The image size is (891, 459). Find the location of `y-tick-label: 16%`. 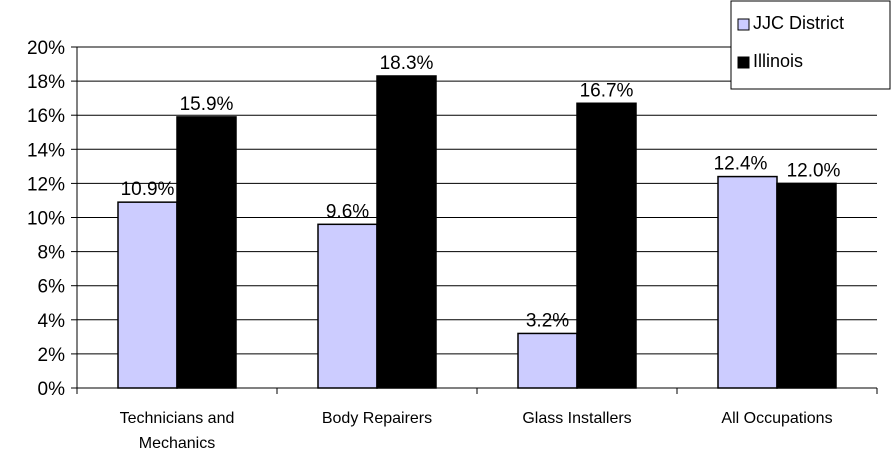

y-tick-label: 16% is located at coordinates (46, 116).